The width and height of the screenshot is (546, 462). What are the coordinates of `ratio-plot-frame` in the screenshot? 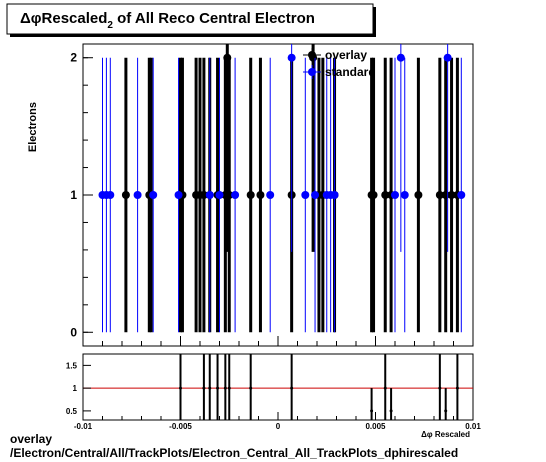 It's located at (278, 387).